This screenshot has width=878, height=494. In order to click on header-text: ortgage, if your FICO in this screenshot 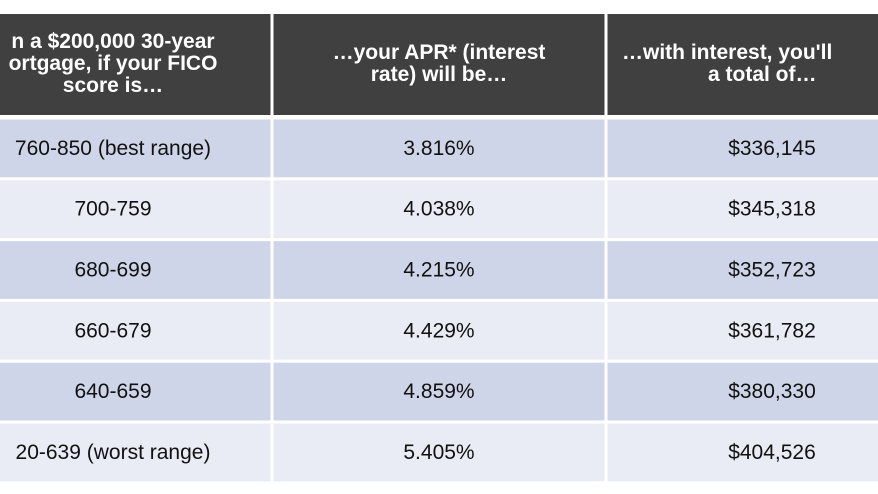, I will do `click(113, 63)`.